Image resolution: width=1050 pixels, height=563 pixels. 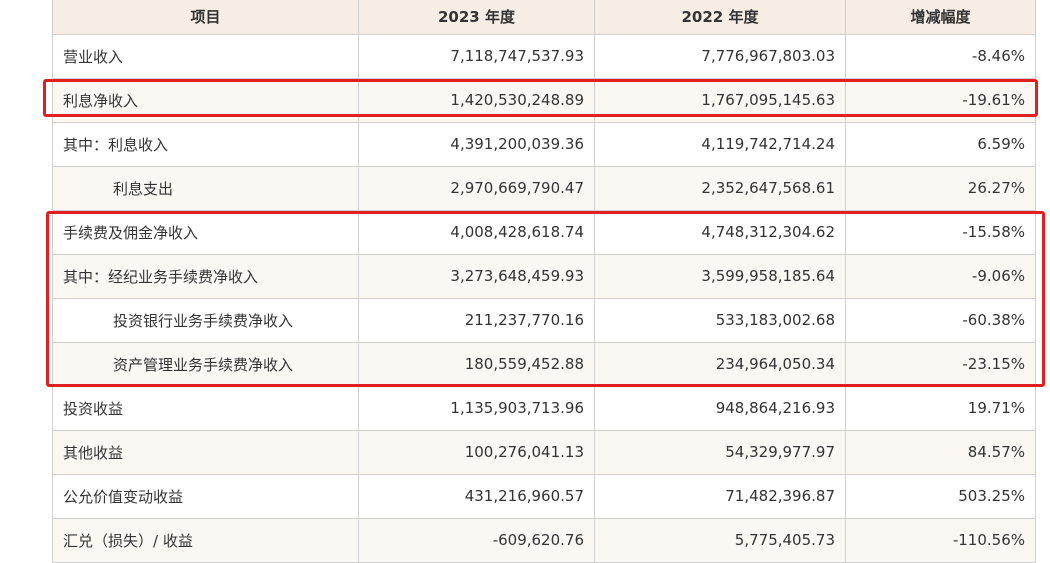 What do you see at coordinates (720, 100) in the screenshot?
I see `row-2022: 1,767,095,145.63` at bounding box center [720, 100].